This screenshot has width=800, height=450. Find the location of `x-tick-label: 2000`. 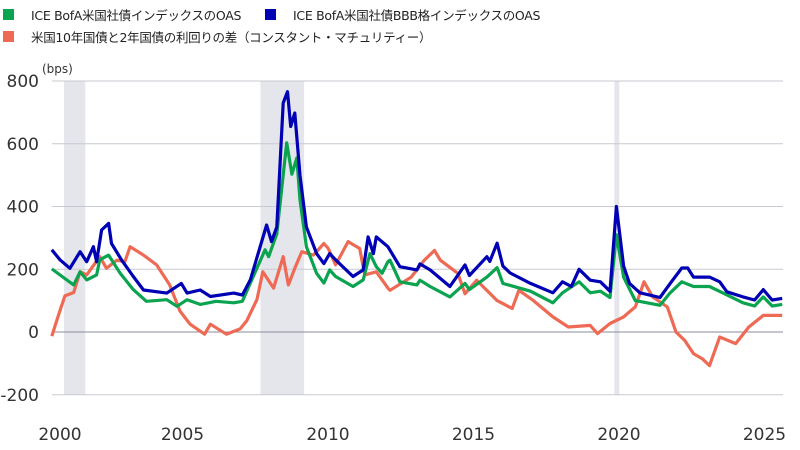

x-tick-label: 2000 is located at coordinates (59, 435).